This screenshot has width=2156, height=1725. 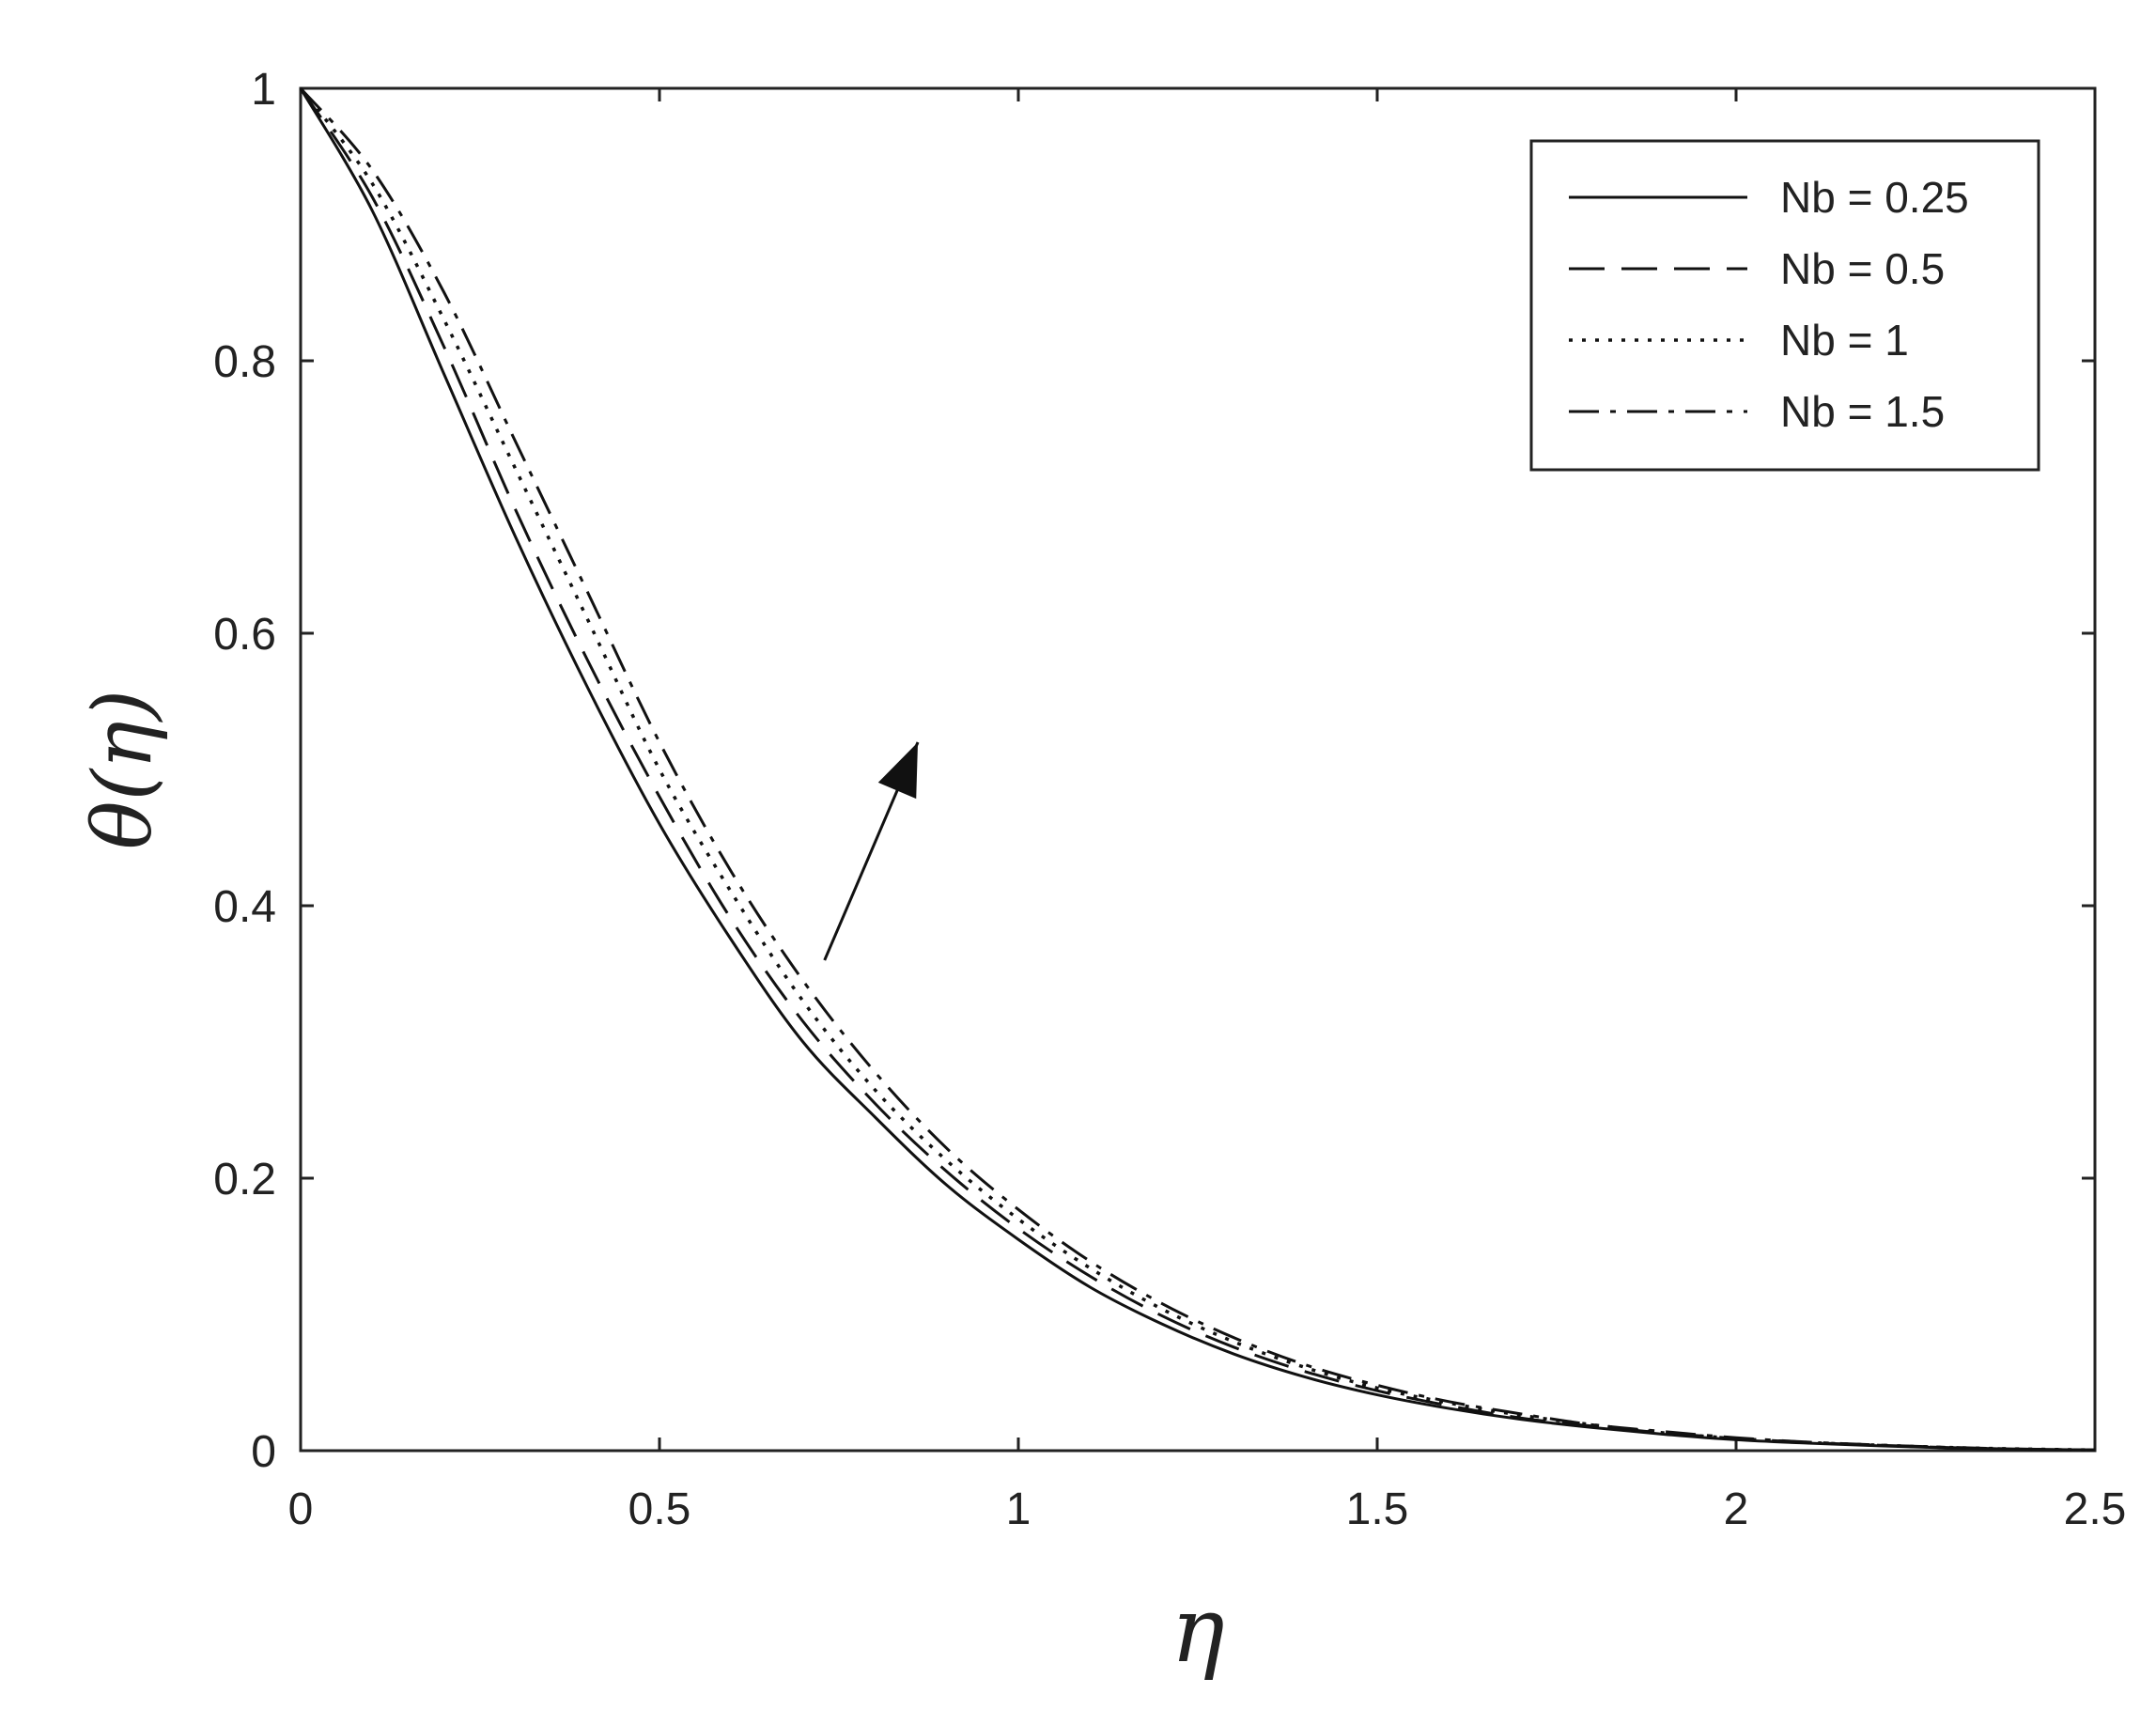 I want to click on legend-label: Nb = 0.25, so click(x=1875, y=197).